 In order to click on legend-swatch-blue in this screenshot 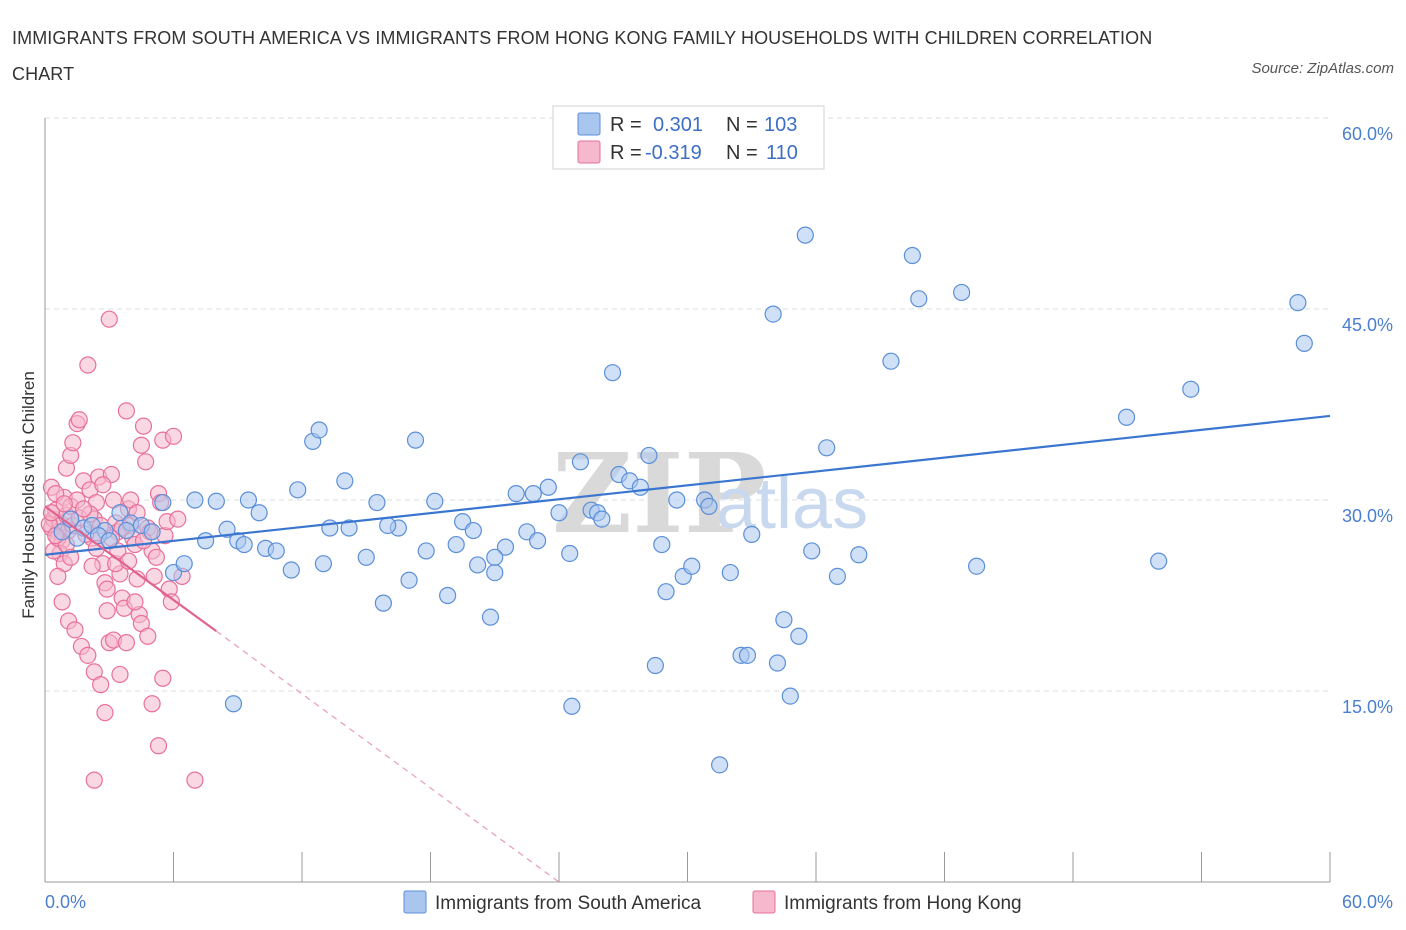, I will do `click(589, 124)`.